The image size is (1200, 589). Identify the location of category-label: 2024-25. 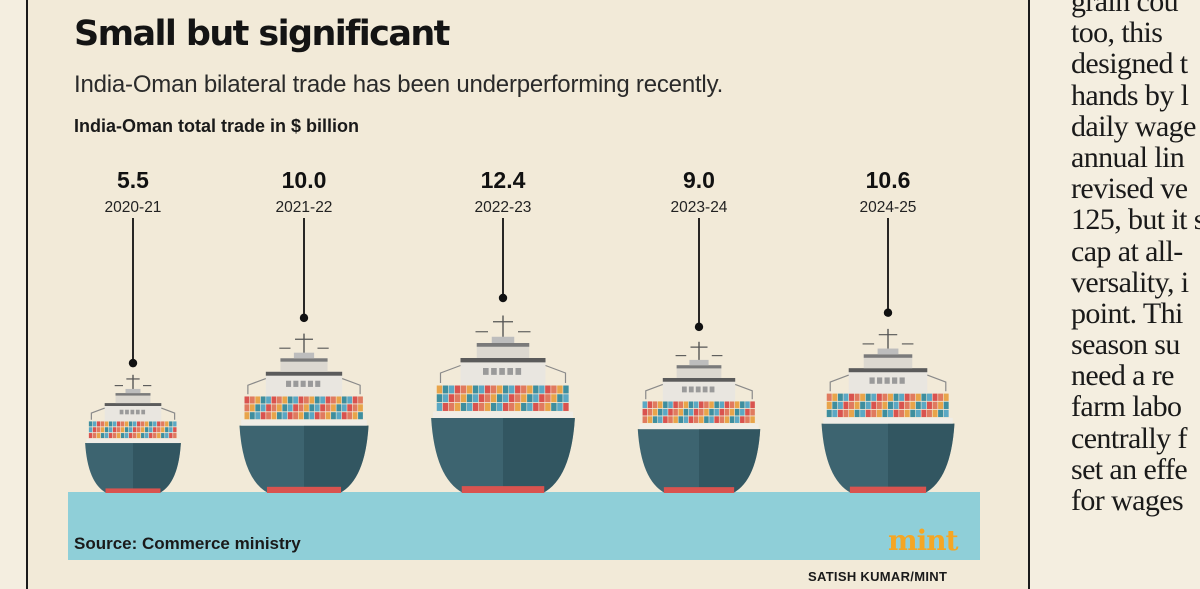
(888, 207).